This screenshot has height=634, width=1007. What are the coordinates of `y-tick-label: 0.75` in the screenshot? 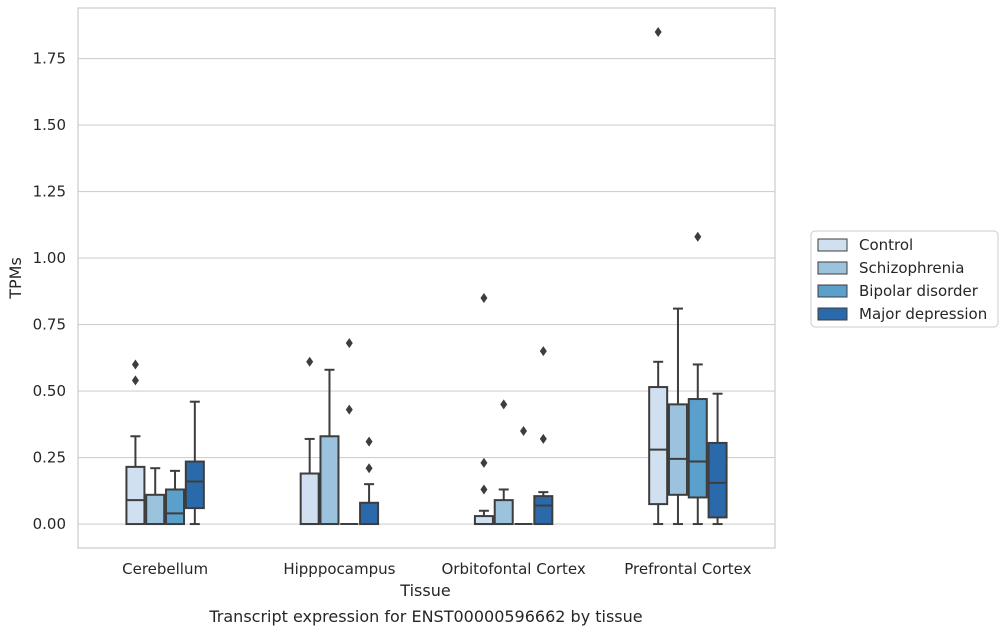 It's located at (49, 325).